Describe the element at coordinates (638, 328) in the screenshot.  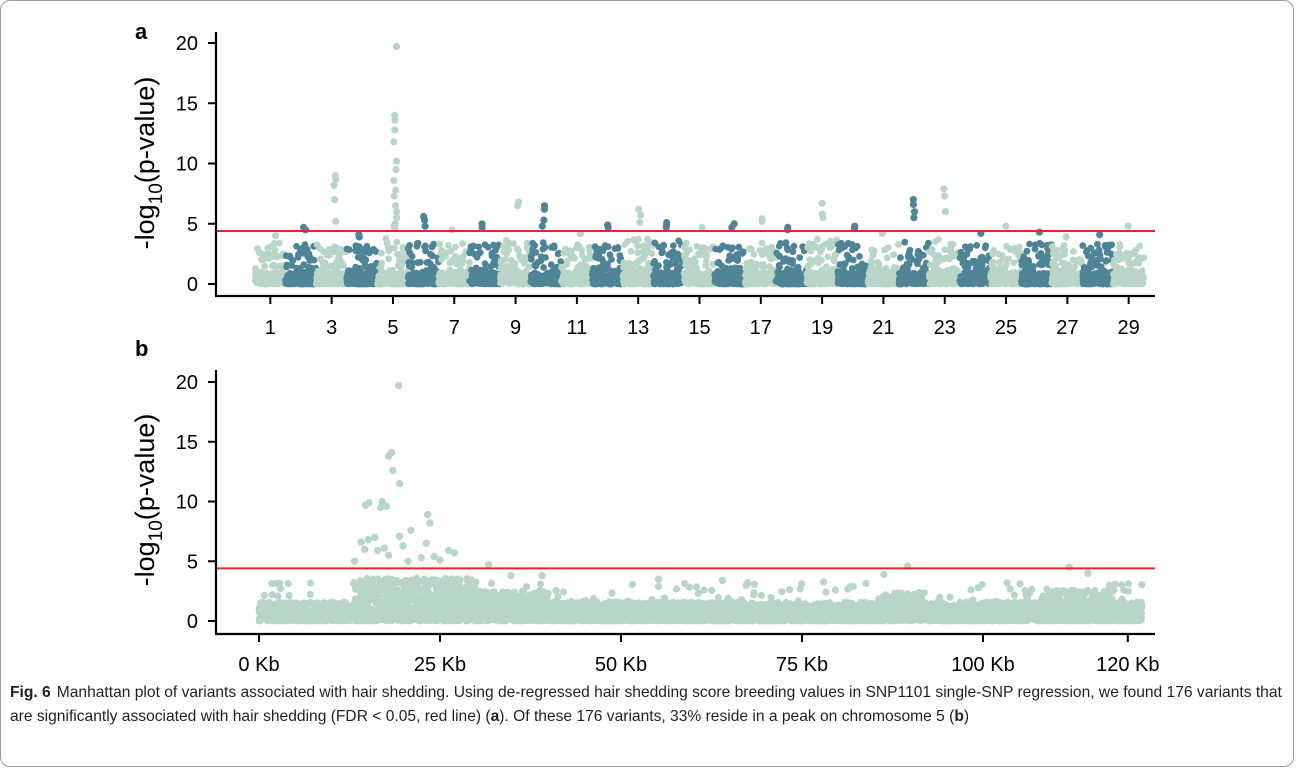
I see `panel-a-x-tick-label: 13` at that location.